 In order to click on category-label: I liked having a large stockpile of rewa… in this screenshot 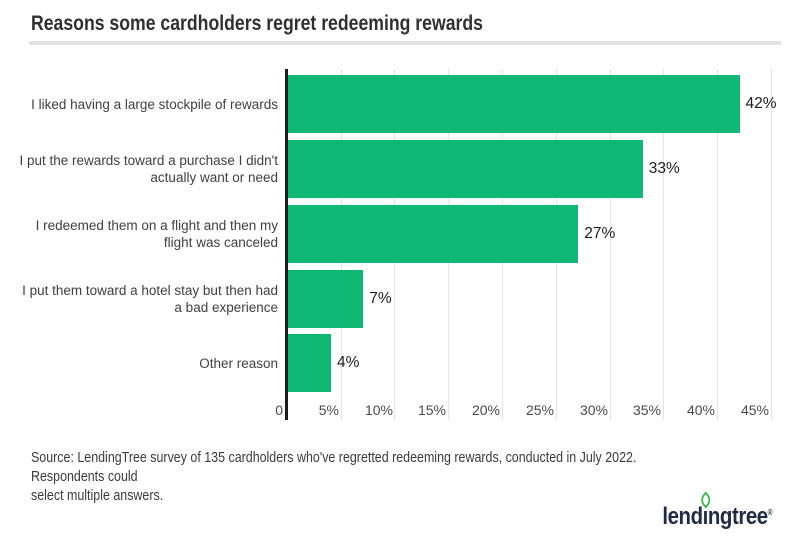, I will do `click(154, 104)`.